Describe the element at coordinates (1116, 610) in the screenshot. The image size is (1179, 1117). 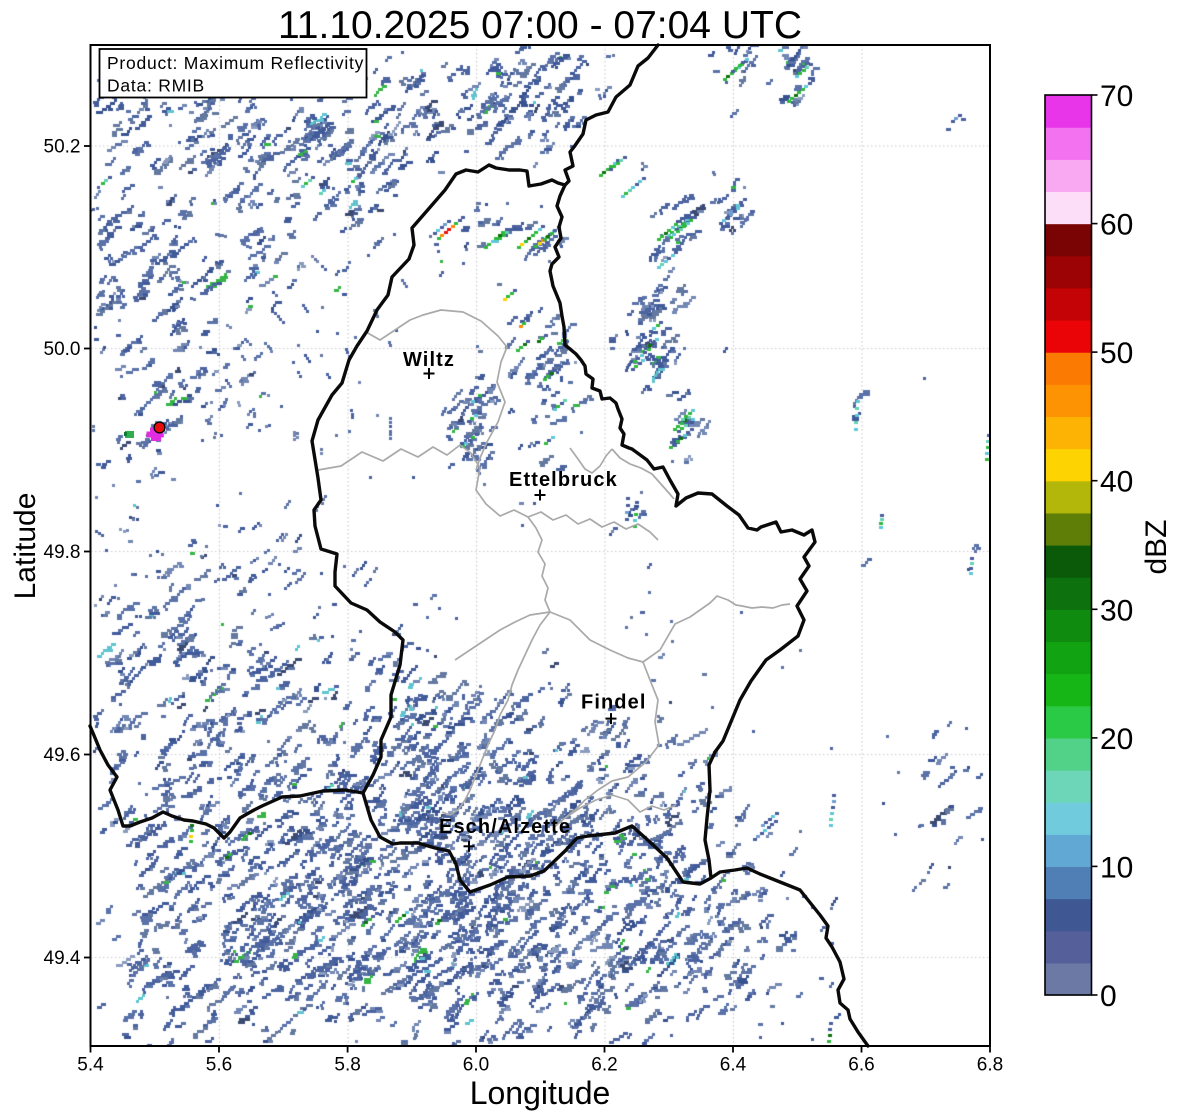
I see `svg-text: 30` at that location.